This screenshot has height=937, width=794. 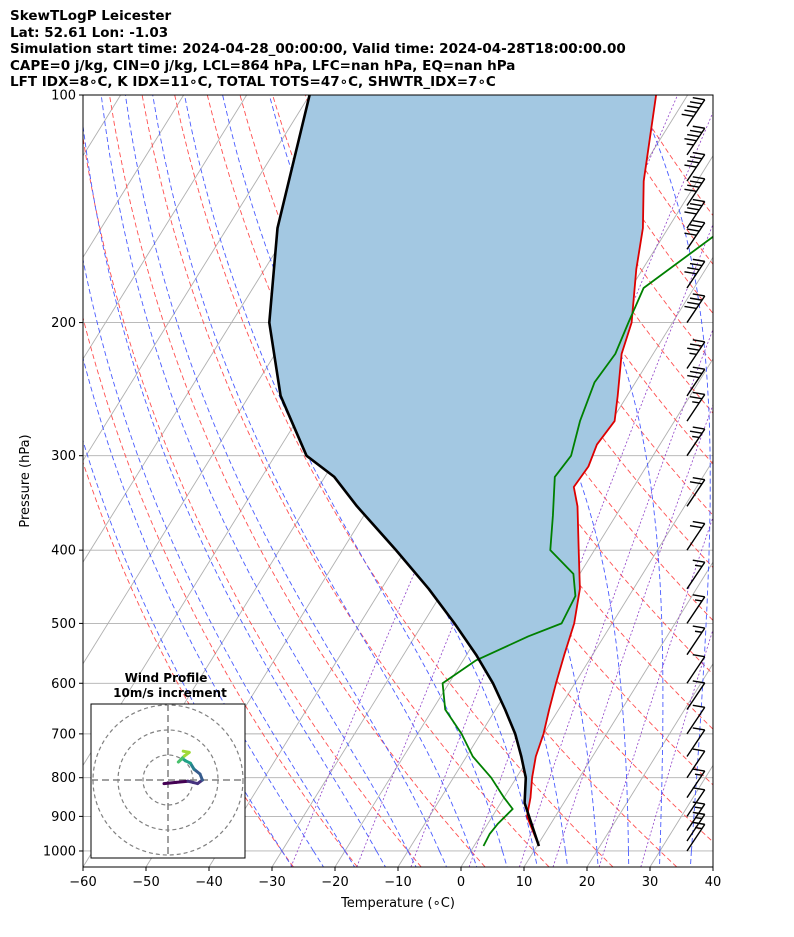 I want to click on x-tick-label: −60, so click(x=82, y=882).